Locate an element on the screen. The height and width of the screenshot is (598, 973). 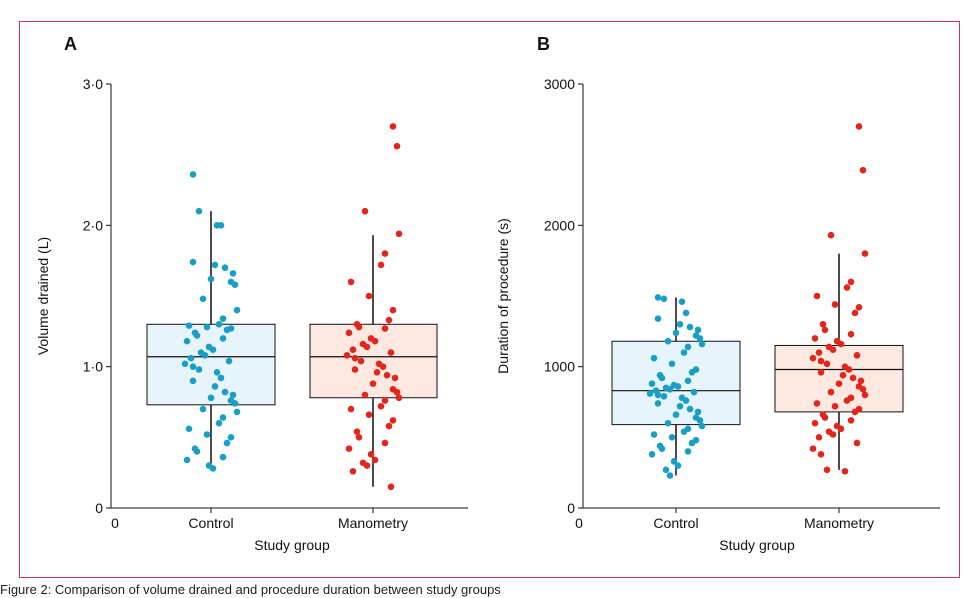
x-origin-label: 0 is located at coordinates (579, 523).